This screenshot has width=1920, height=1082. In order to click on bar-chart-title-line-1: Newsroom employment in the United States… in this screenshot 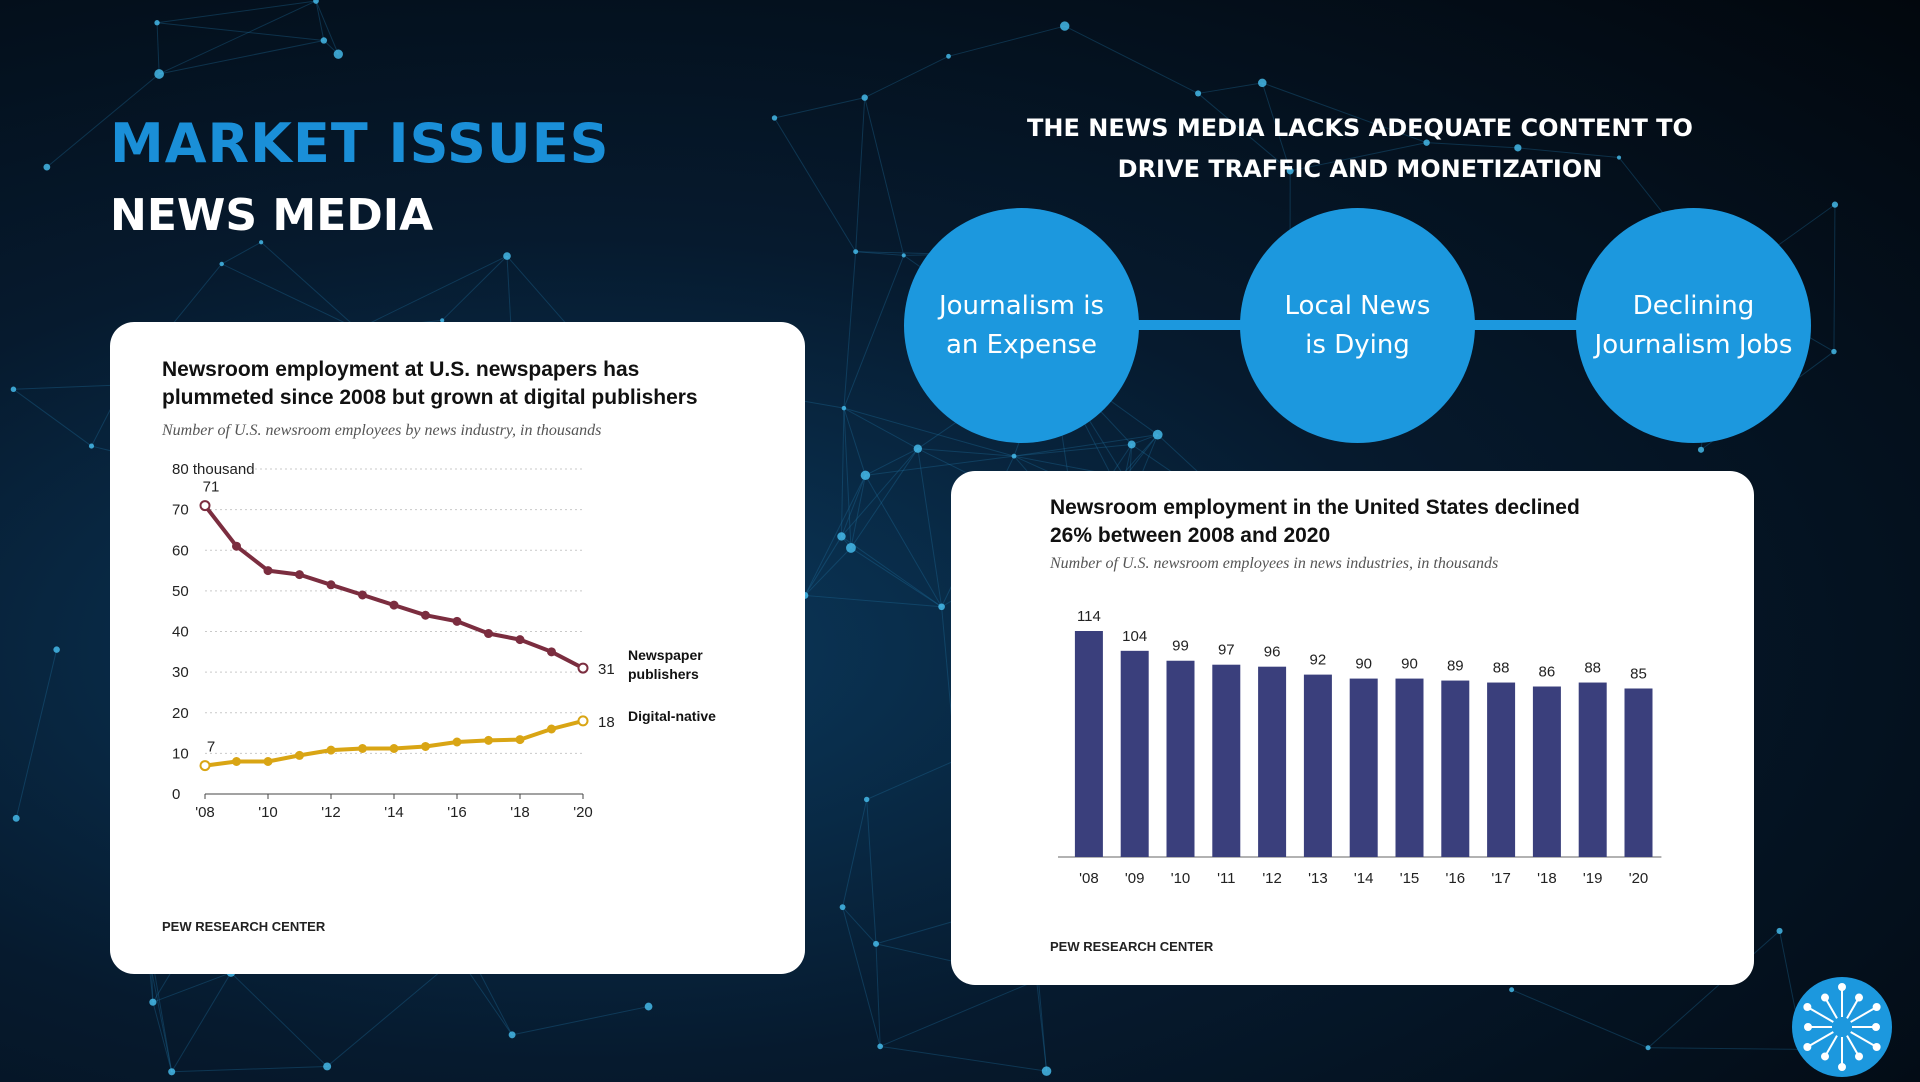, I will do `click(1315, 507)`.